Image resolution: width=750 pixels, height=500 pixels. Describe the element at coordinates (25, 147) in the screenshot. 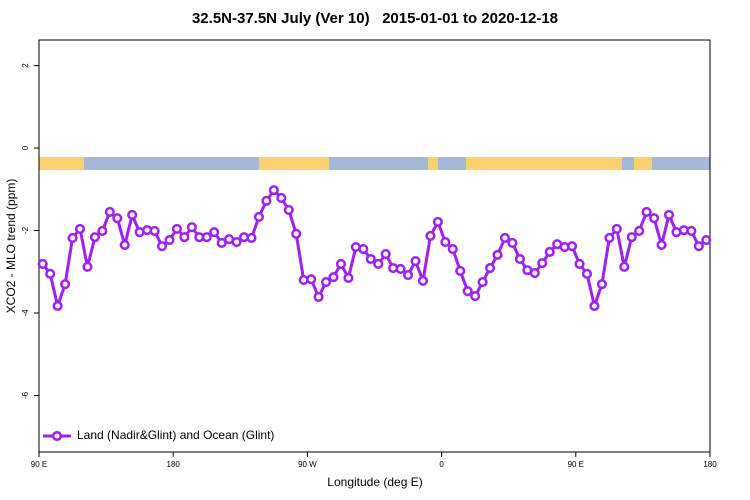

I see `y-tick-label: 0` at that location.